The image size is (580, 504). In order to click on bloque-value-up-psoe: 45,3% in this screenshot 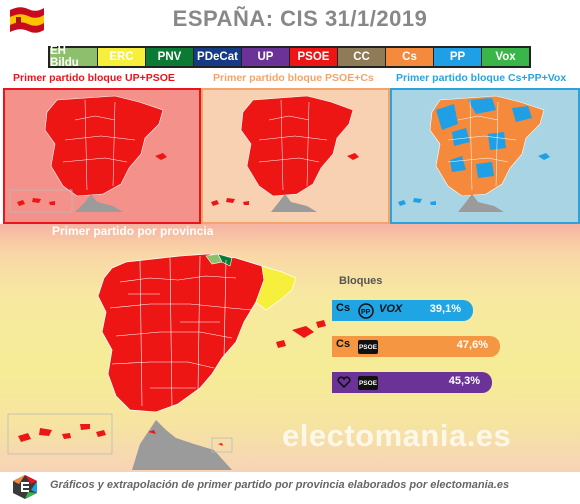, I will do `click(464, 381)`.